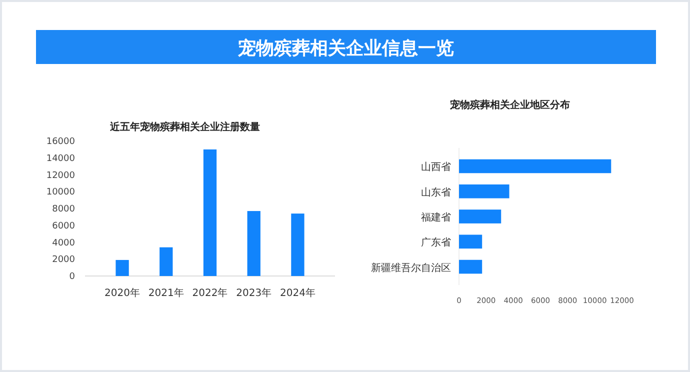  Describe the element at coordinates (122, 293) in the screenshot. I see `x-tick-label: 2020年` at that location.